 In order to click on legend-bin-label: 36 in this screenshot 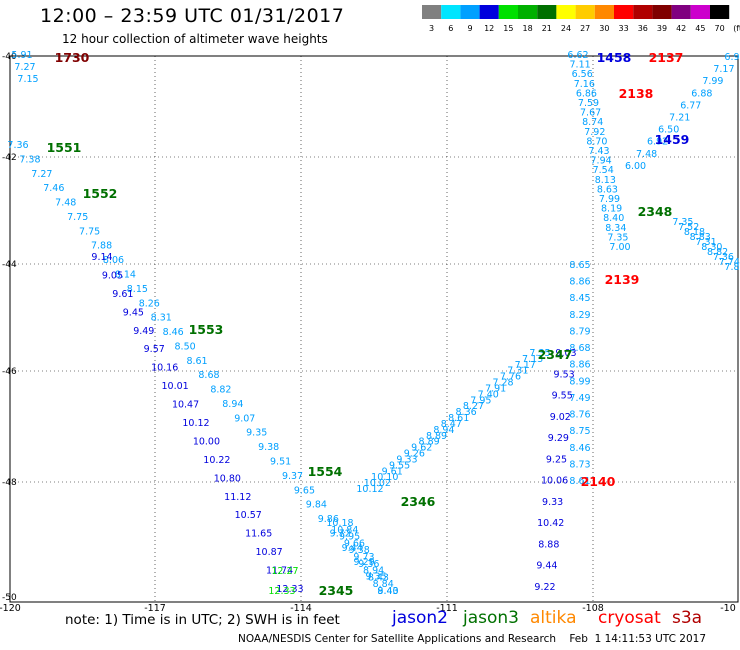, I will do `click(643, 28)`.